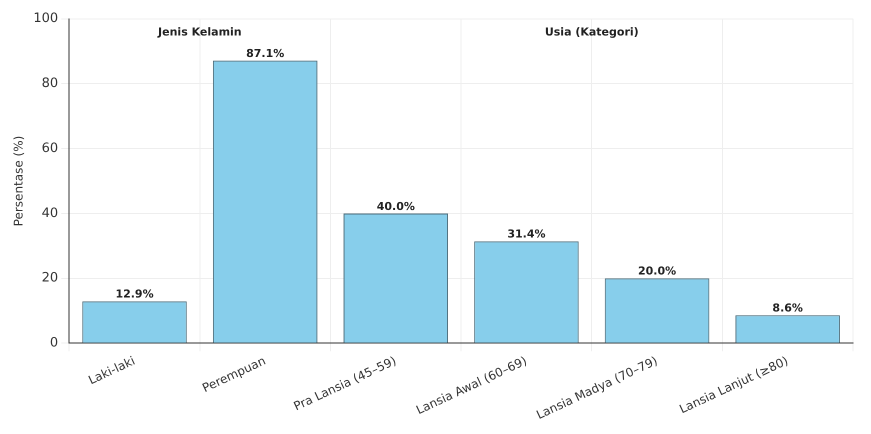 The height and width of the screenshot is (434, 871). I want to click on data-label: 8.6%, so click(787, 308).